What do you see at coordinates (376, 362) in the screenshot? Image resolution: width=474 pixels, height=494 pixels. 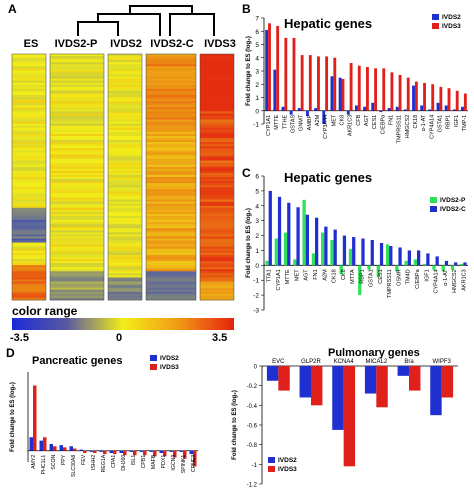 I see `category-label: MICAL2` at bounding box center [376, 362].